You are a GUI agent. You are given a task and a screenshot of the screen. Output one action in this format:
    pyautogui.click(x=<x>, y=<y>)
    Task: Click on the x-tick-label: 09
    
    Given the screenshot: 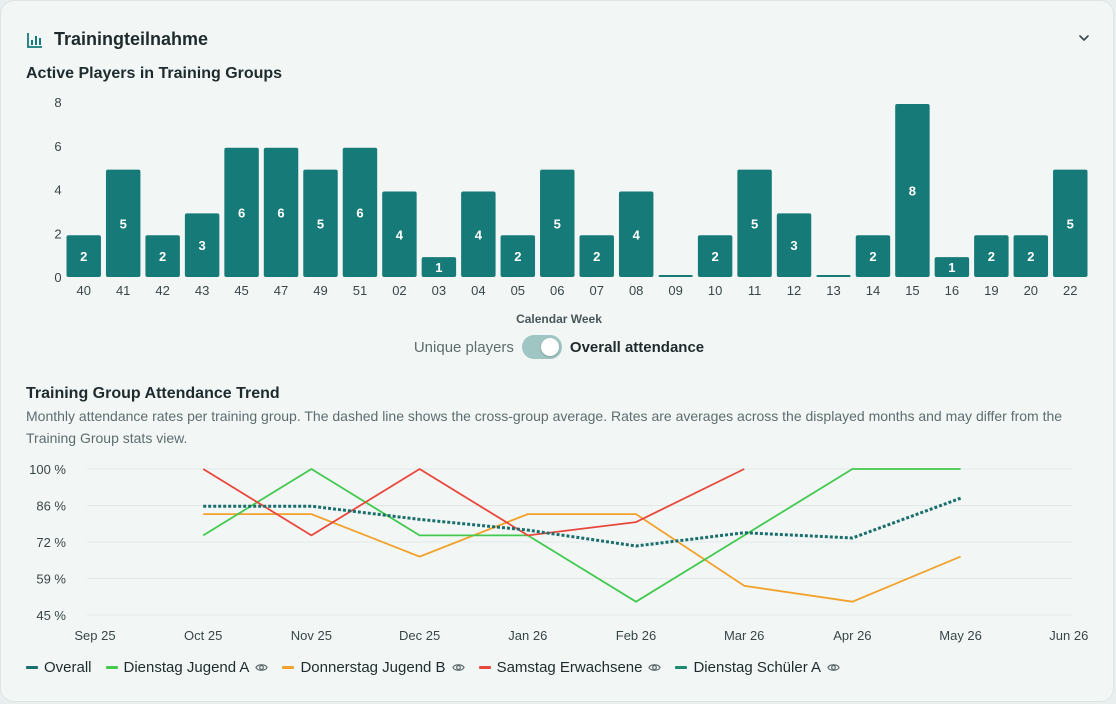 What is the action you would take?
    pyautogui.click(x=675, y=290)
    